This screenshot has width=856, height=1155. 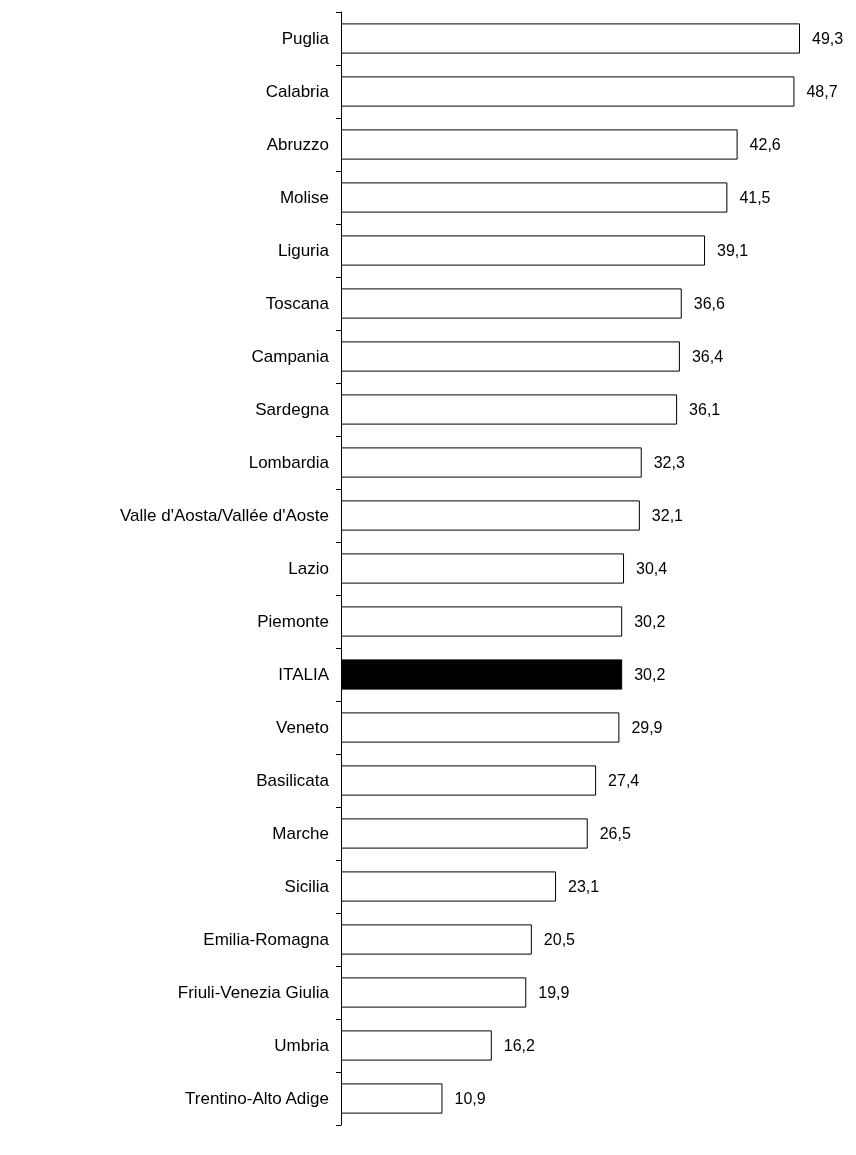 What do you see at coordinates (224, 515) in the screenshot?
I see `y-tick-label: Valle d'Aosta/Vallée d'Aoste` at bounding box center [224, 515].